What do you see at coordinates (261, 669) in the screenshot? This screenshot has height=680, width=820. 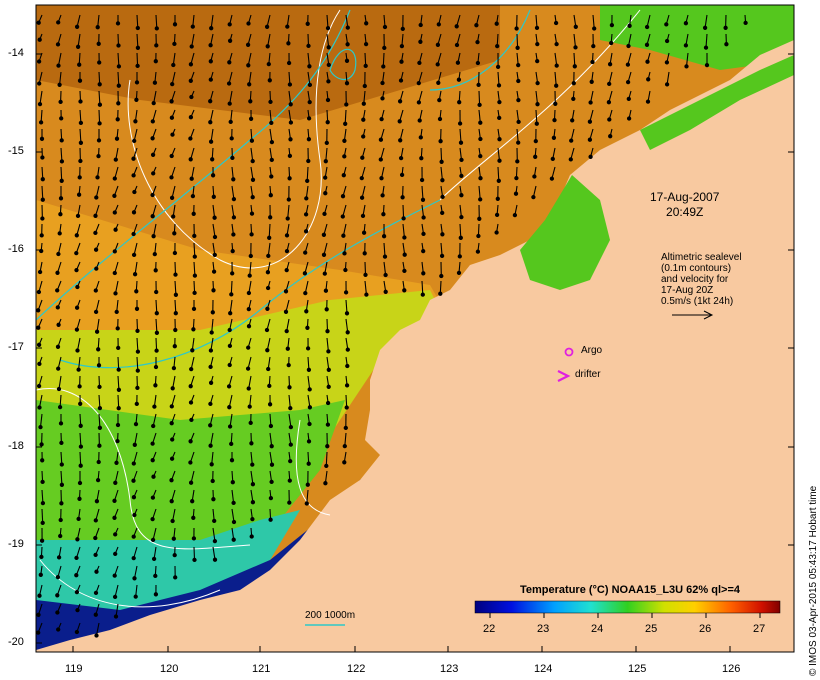 I see `x-tick-label: 121` at bounding box center [261, 669].